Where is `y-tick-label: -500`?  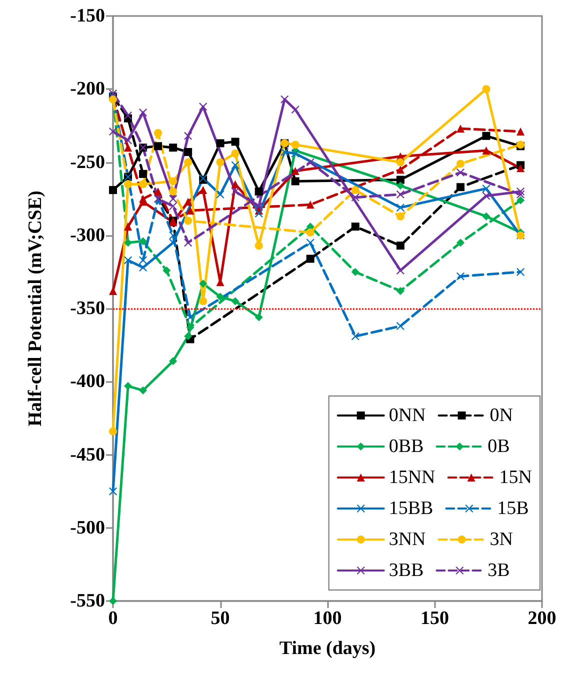 y-tick-label: -500 is located at coordinates (87, 527).